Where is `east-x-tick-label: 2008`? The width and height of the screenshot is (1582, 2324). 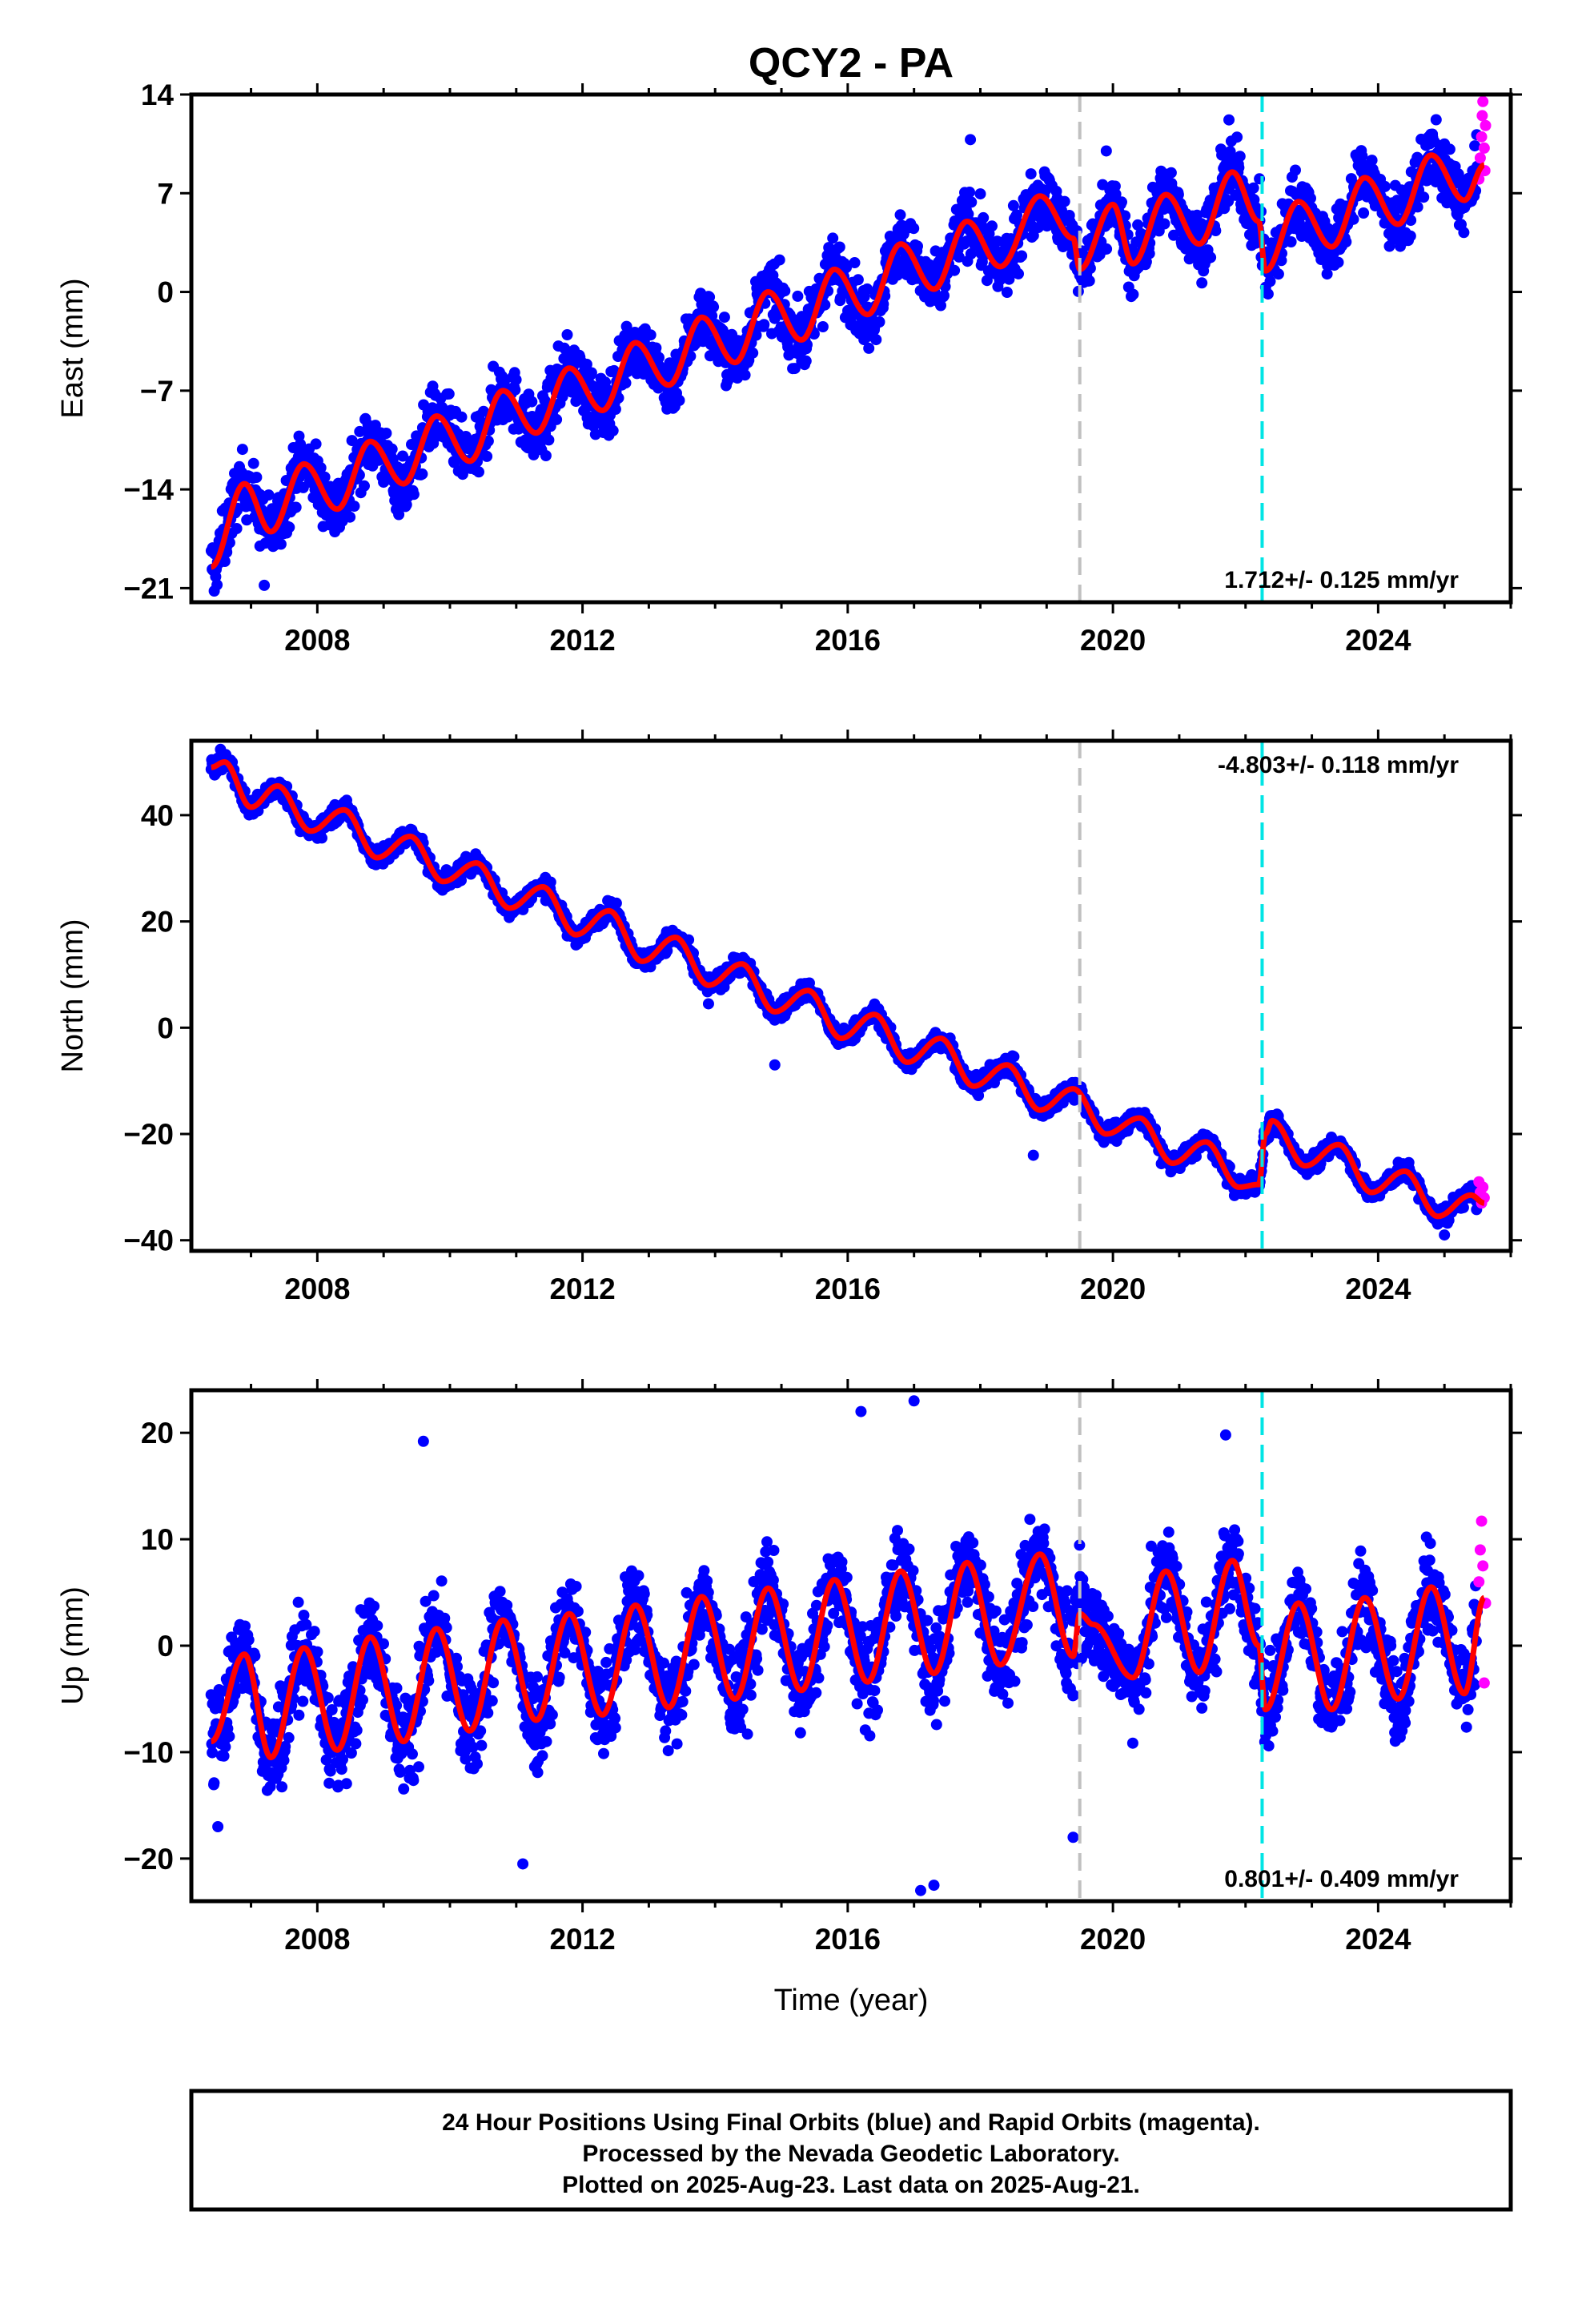
east-x-tick-label: 2008 is located at coordinates (317, 640).